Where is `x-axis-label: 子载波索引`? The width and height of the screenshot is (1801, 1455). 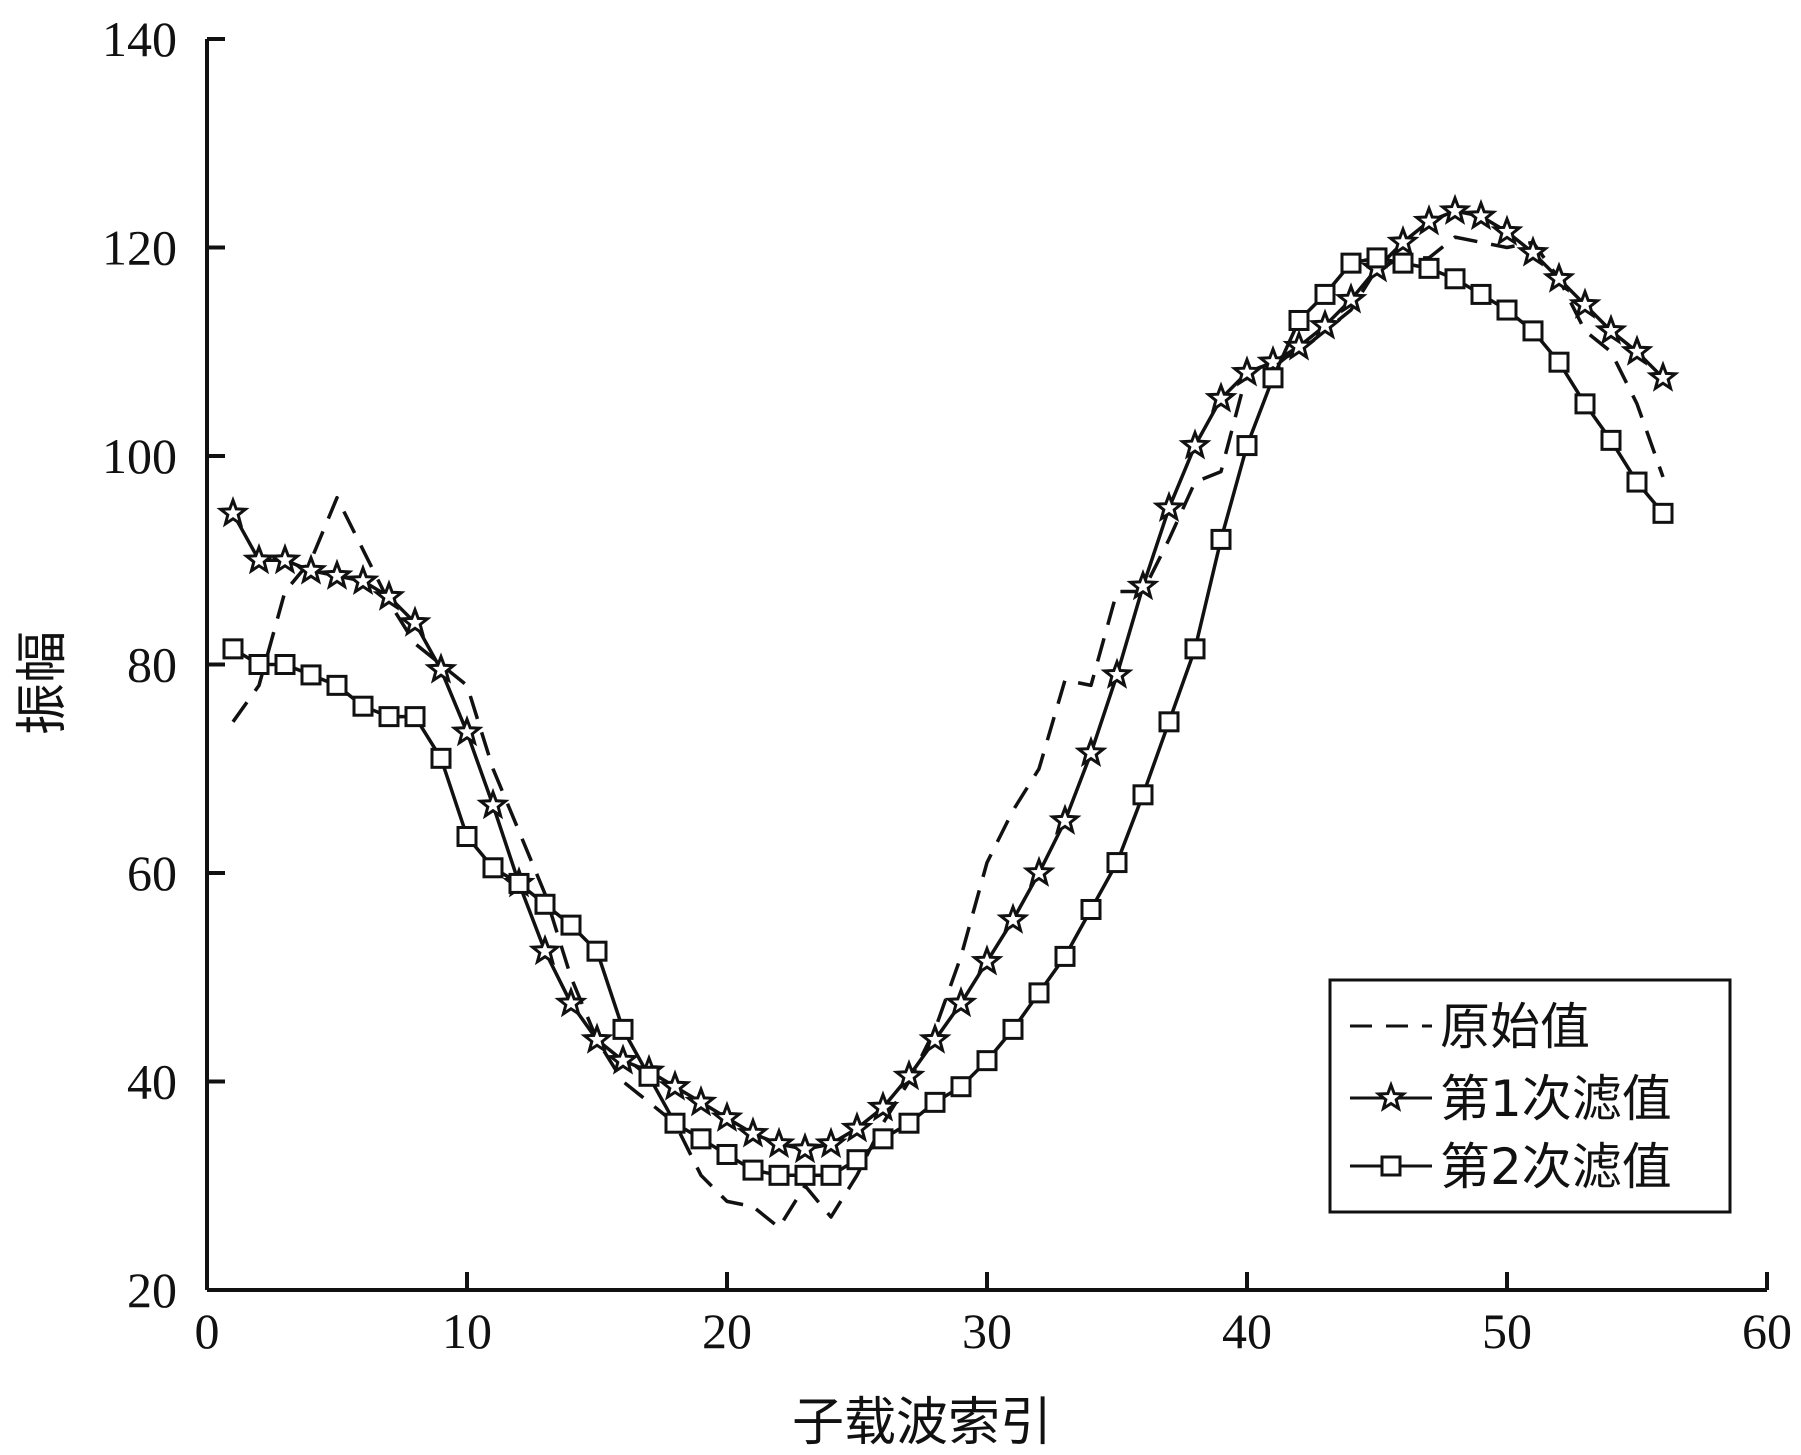 x-axis-label: 子载波索引 is located at coordinates (922, 1423).